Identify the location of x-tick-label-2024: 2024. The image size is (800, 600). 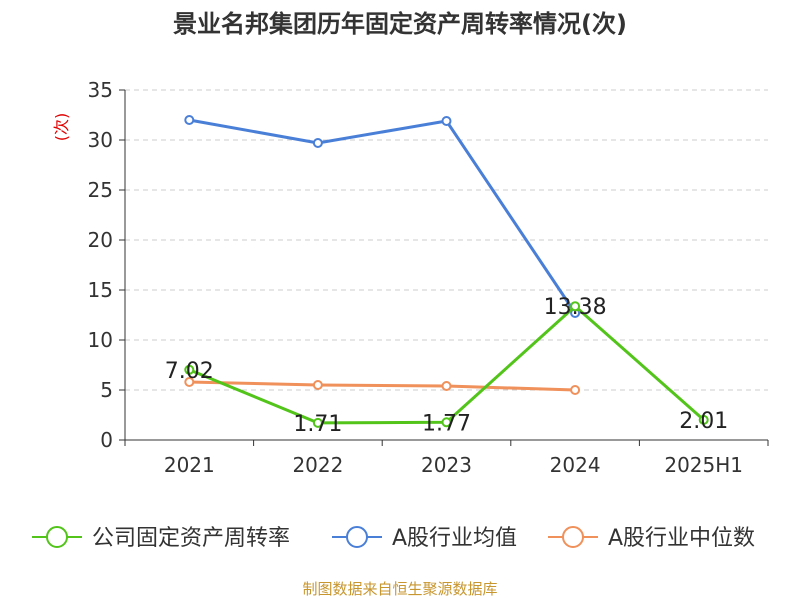
(575, 465).